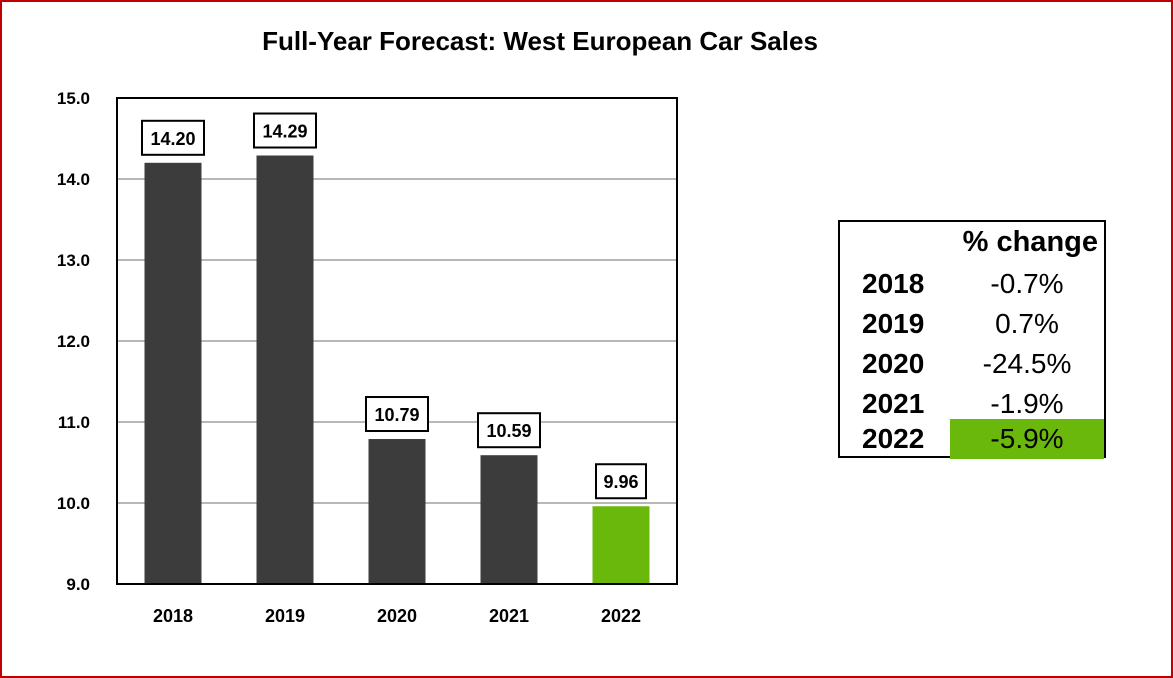 This screenshot has width=1173, height=678. Describe the element at coordinates (285, 616) in the screenshot. I see `x-tick-label: 2019` at that location.